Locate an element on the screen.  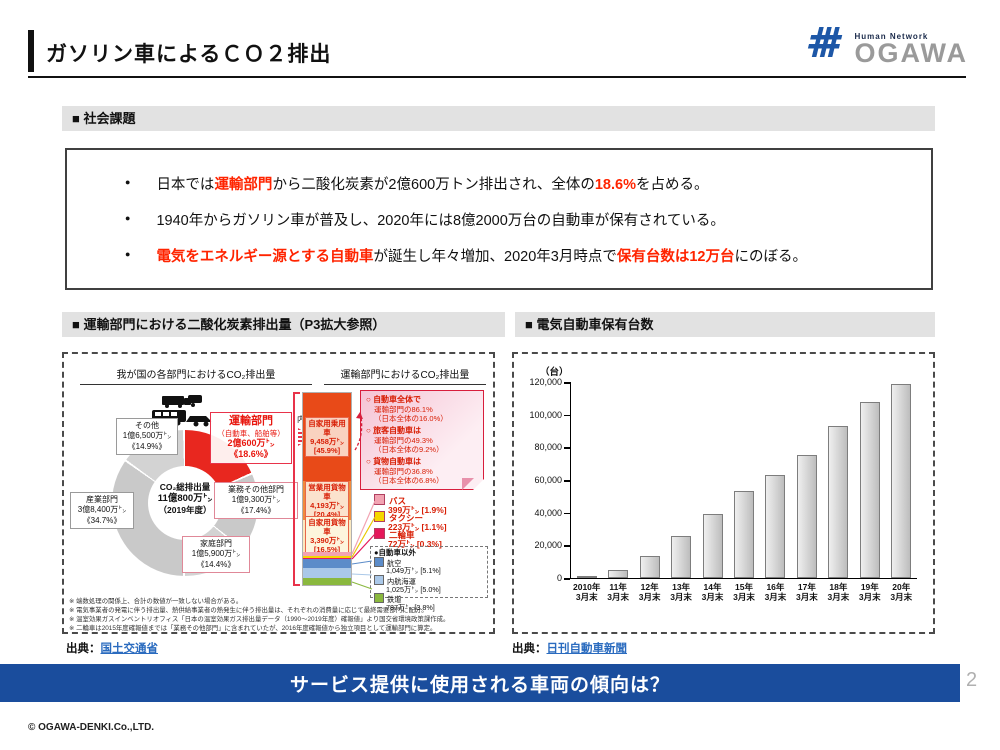
ev-bar-column: 16年 3月末 is located at coordinates (775, 492).